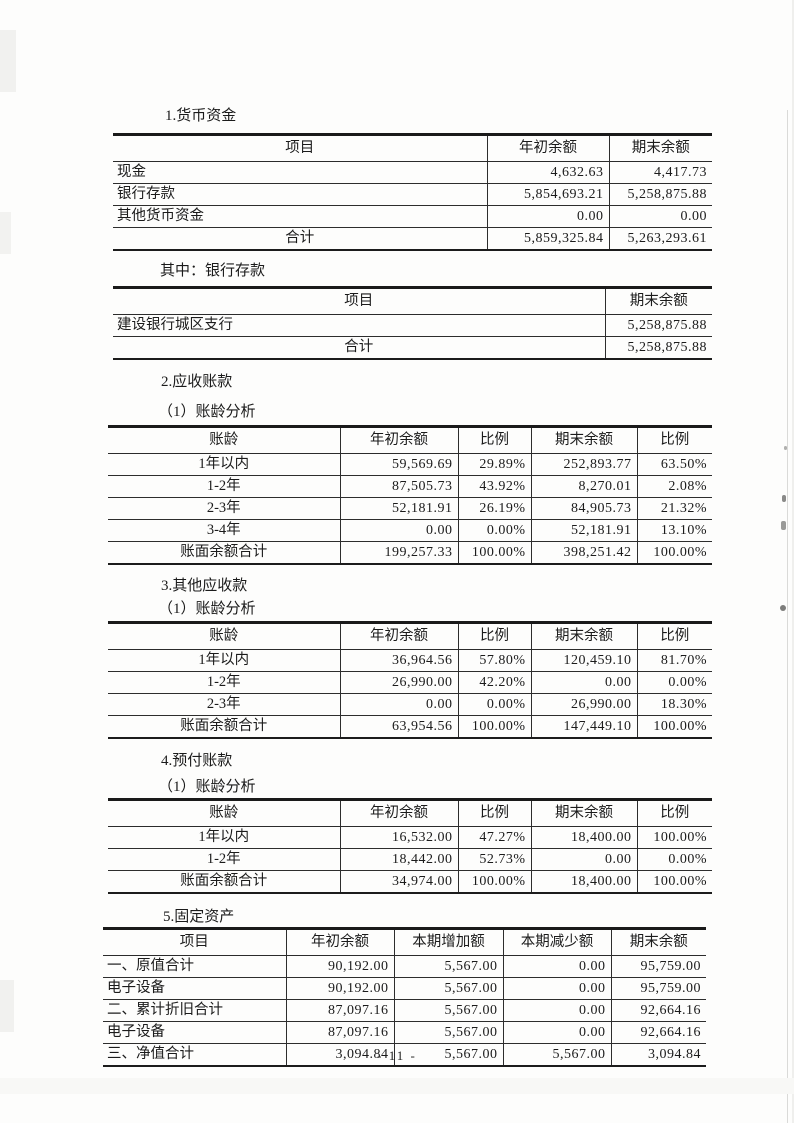 This screenshot has height=1123, width=794. I want to click on section-heading-bank-deposits: 其中：银行存款, so click(213, 271).